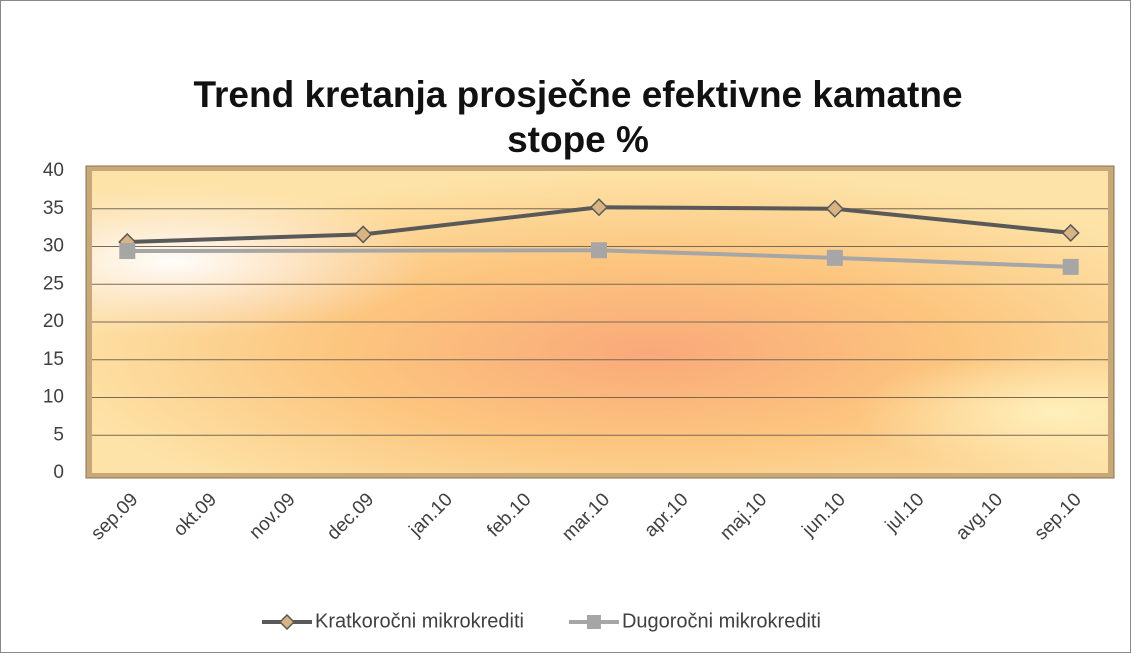  Describe the element at coordinates (58, 472) in the screenshot. I see `y-tick-label: 0` at that location.